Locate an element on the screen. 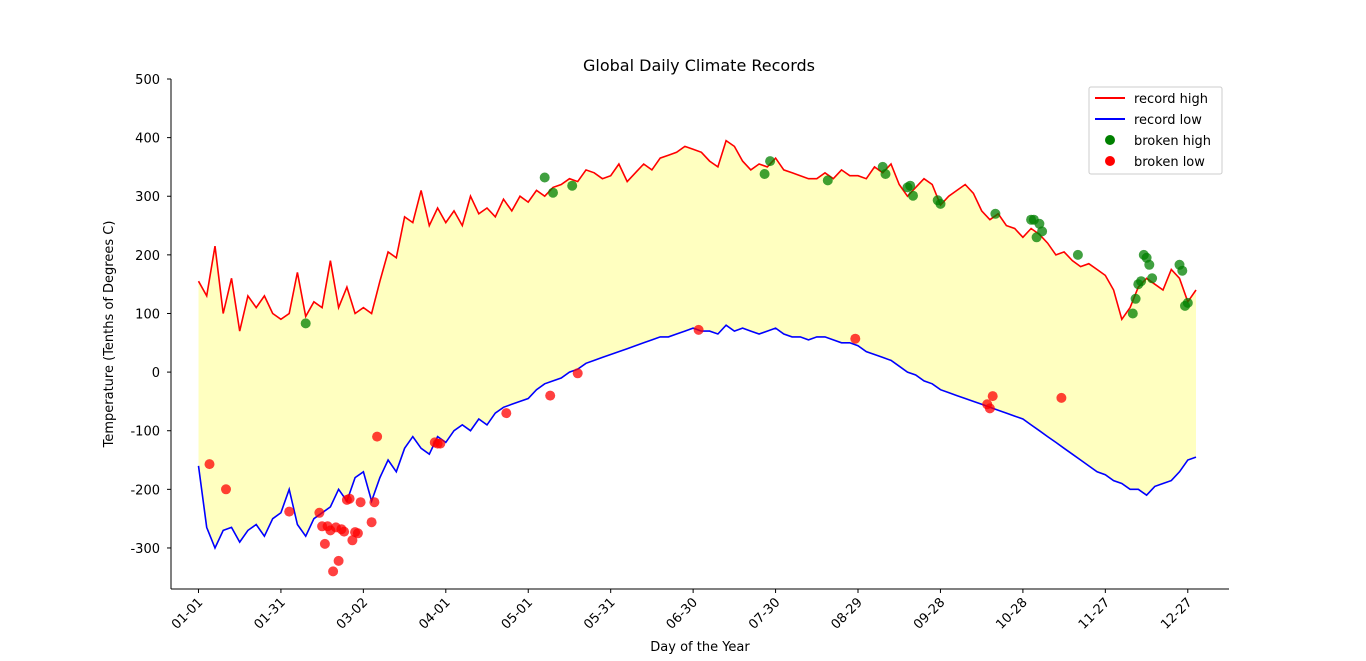  y-tick-label: -100 is located at coordinates (145, 432).